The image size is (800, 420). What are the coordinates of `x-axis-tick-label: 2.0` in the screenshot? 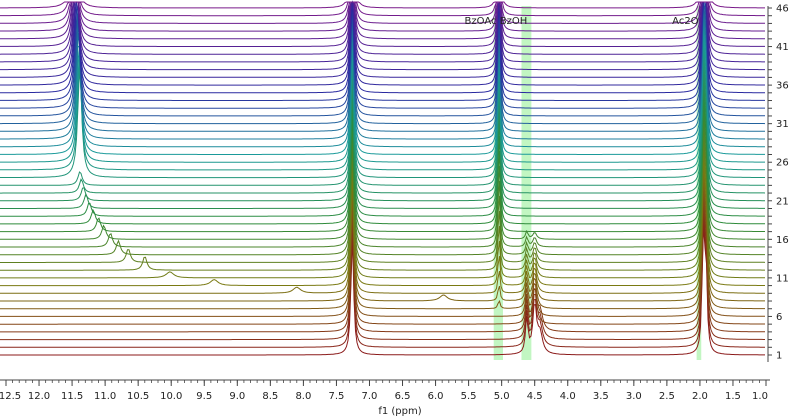 It's located at (700, 396).